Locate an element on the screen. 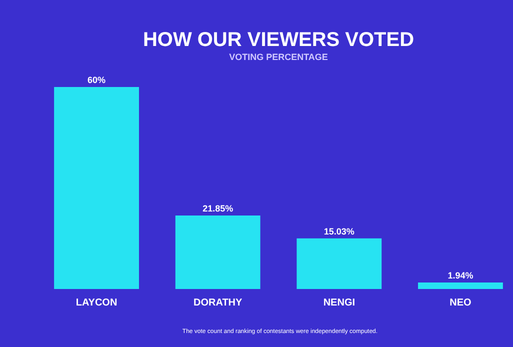 The width and height of the screenshot is (513, 347). x-tick-label: NENGI is located at coordinates (339, 303).